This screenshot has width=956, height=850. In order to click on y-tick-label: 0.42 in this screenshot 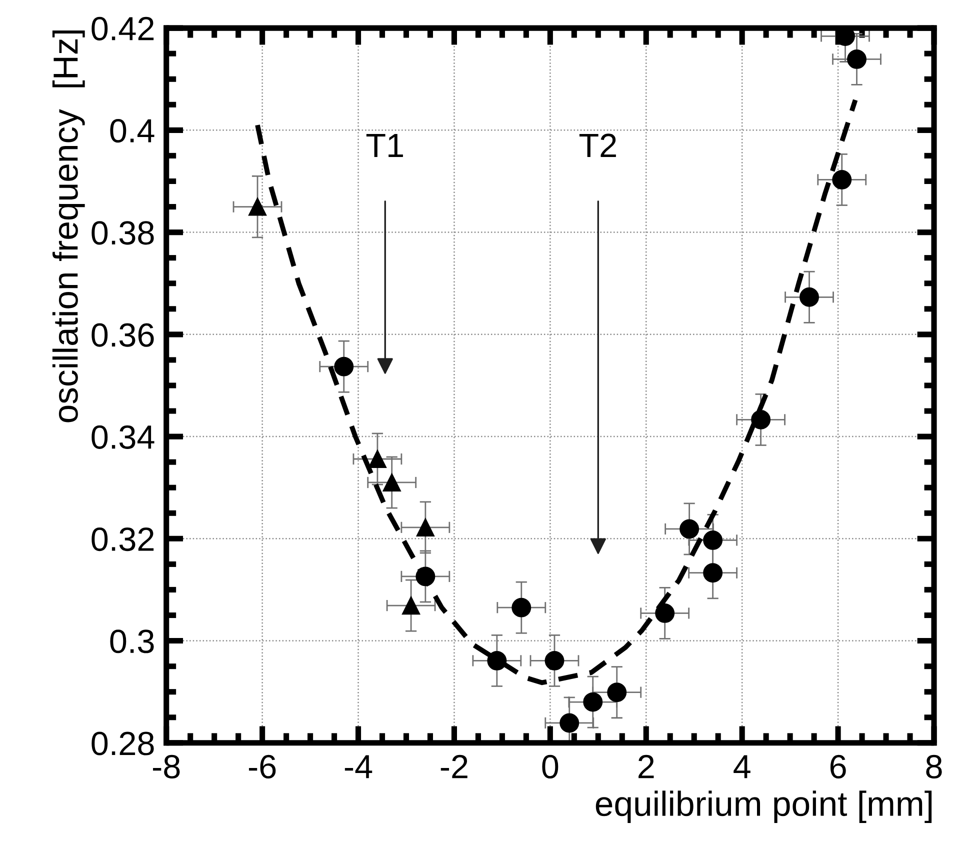, I will do `click(123, 28)`.